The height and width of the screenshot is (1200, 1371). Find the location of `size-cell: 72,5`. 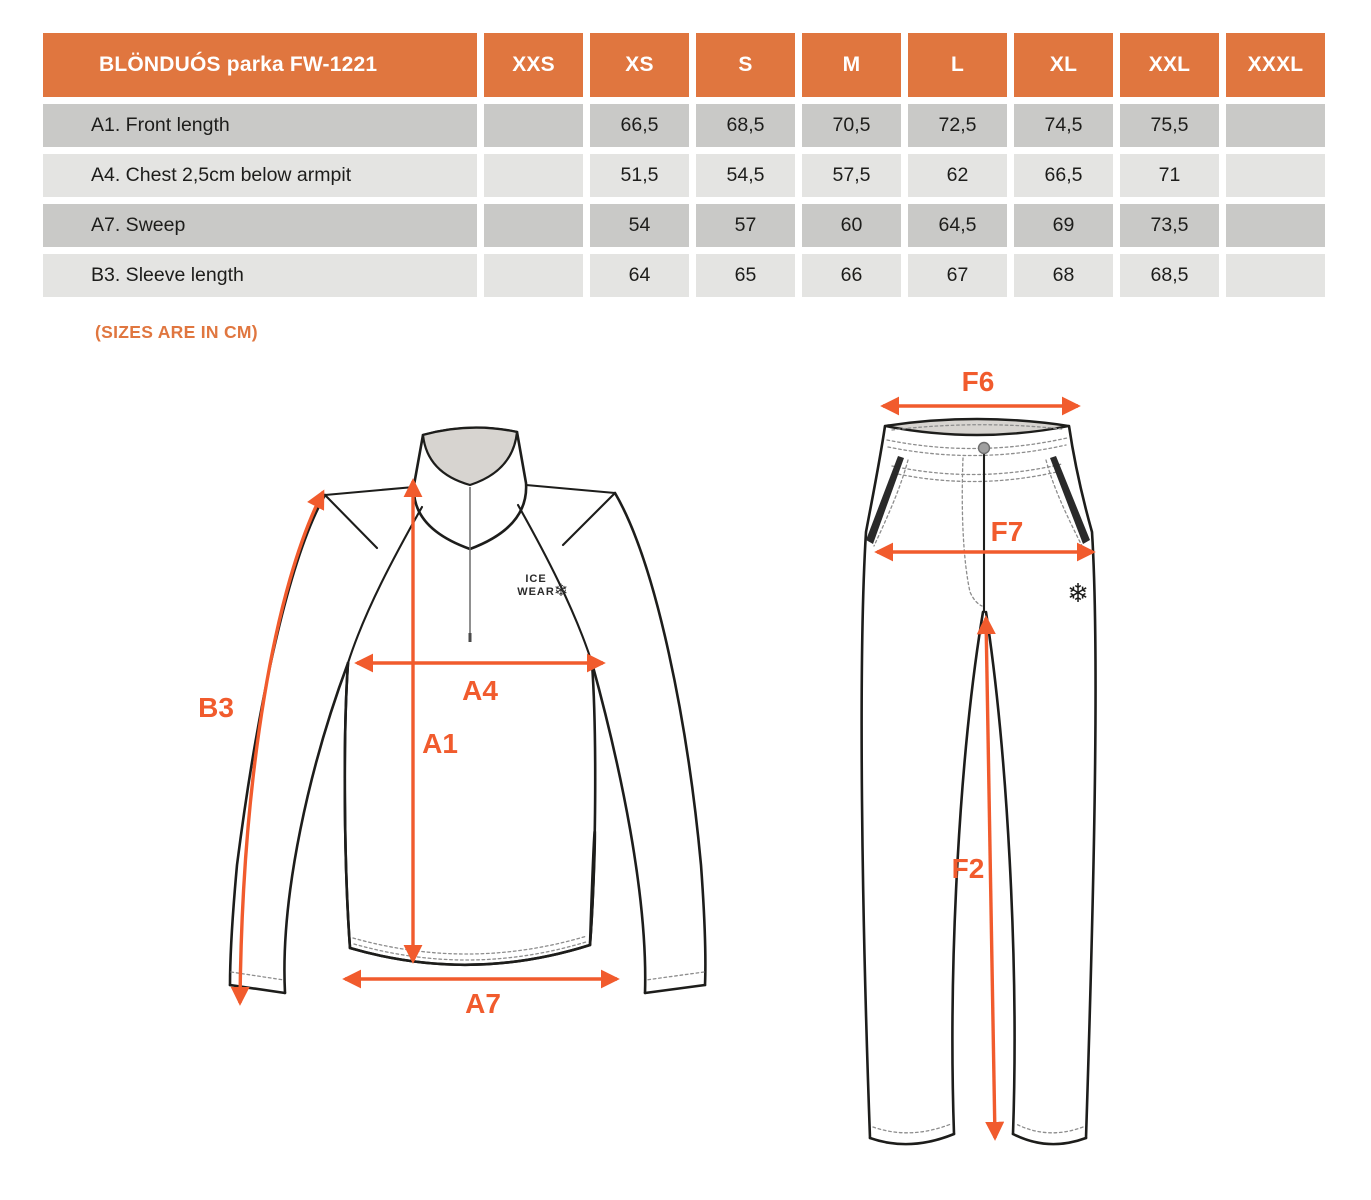

size-cell: 72,5 is located at coordinates (957, 125).